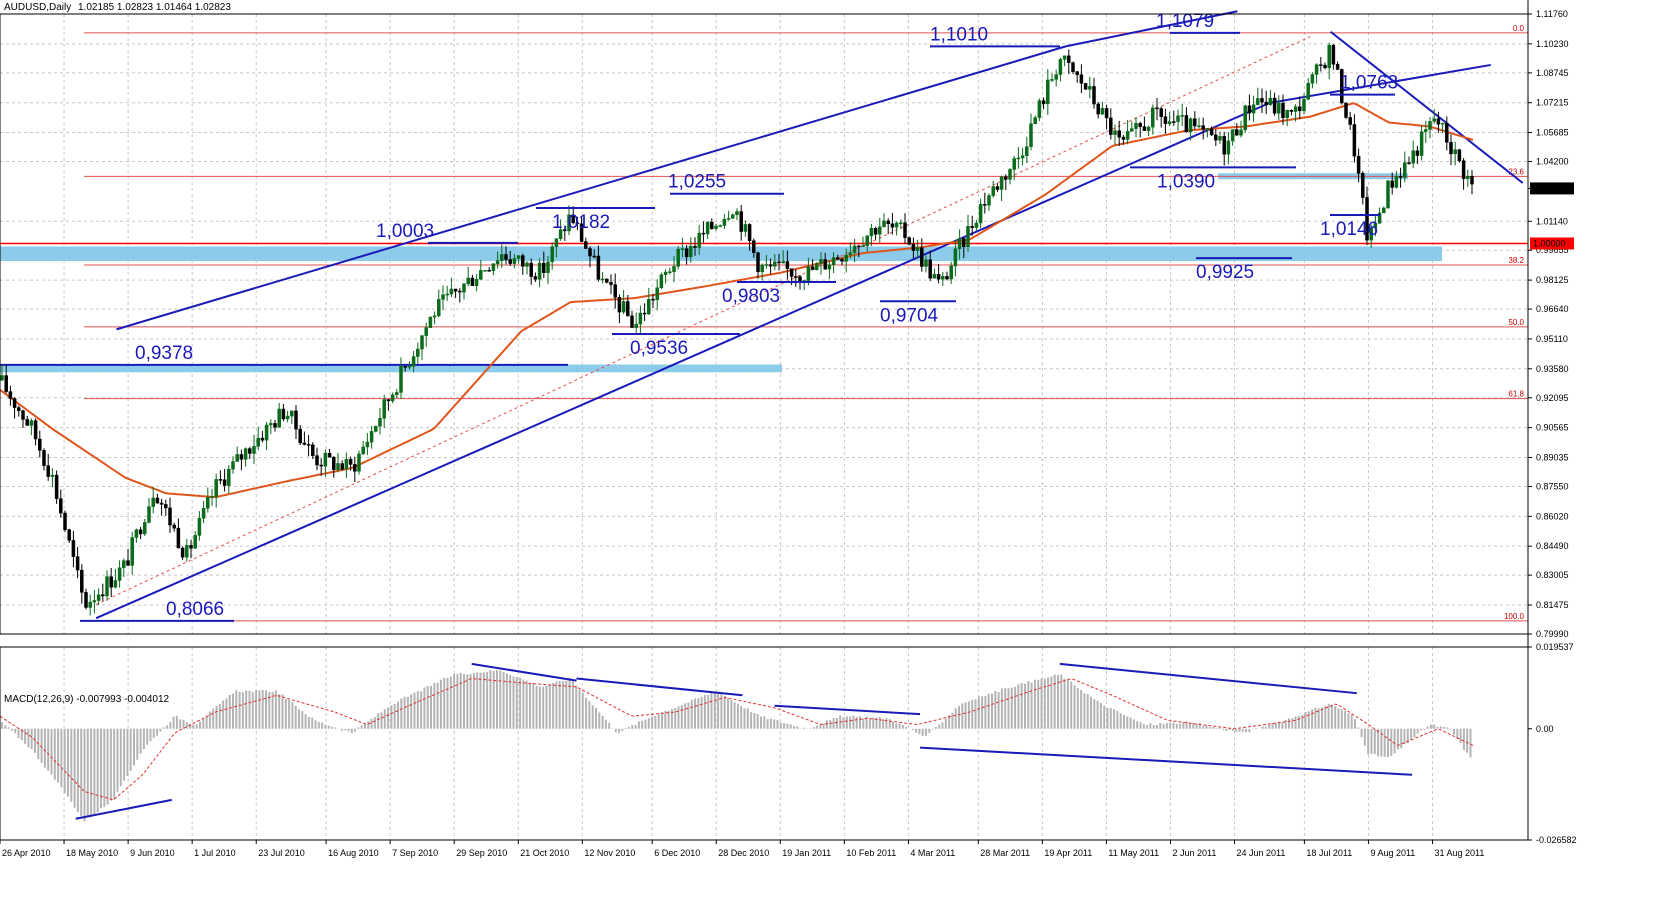 The image size is (1674, 899). I want to click on date-tick-label: 16 Aug 2010, so click(353, 853).